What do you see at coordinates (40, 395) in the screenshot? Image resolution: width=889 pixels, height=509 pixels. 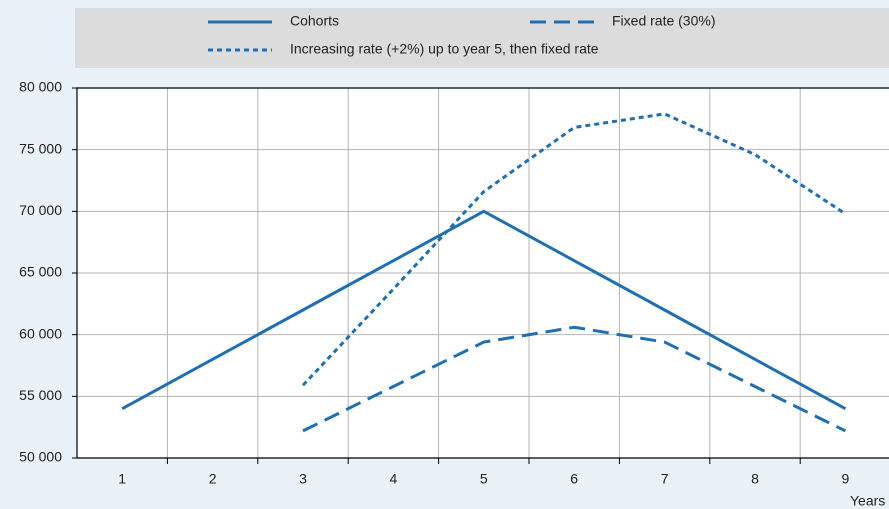 I see `y-tick-label: 55 000` at bounding box center [40, 395].